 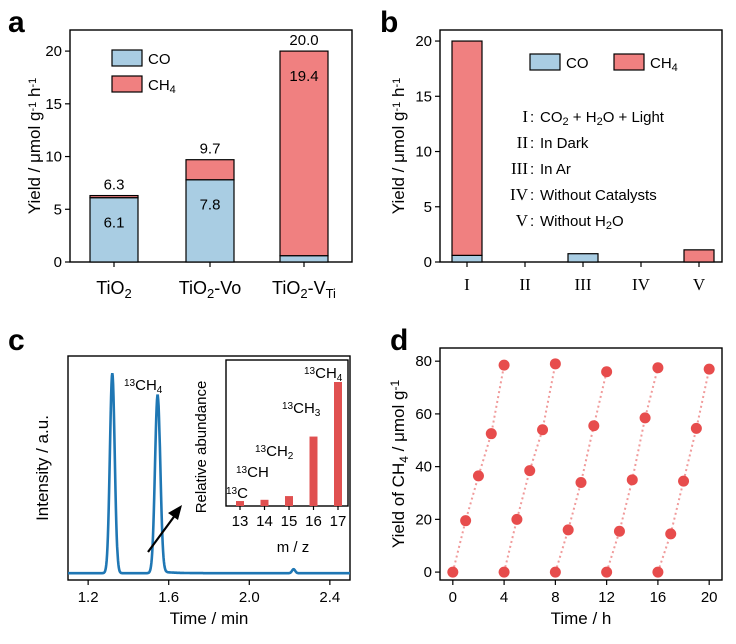 I want to click on y-tick-label: 60, so click(x=423, y=414).